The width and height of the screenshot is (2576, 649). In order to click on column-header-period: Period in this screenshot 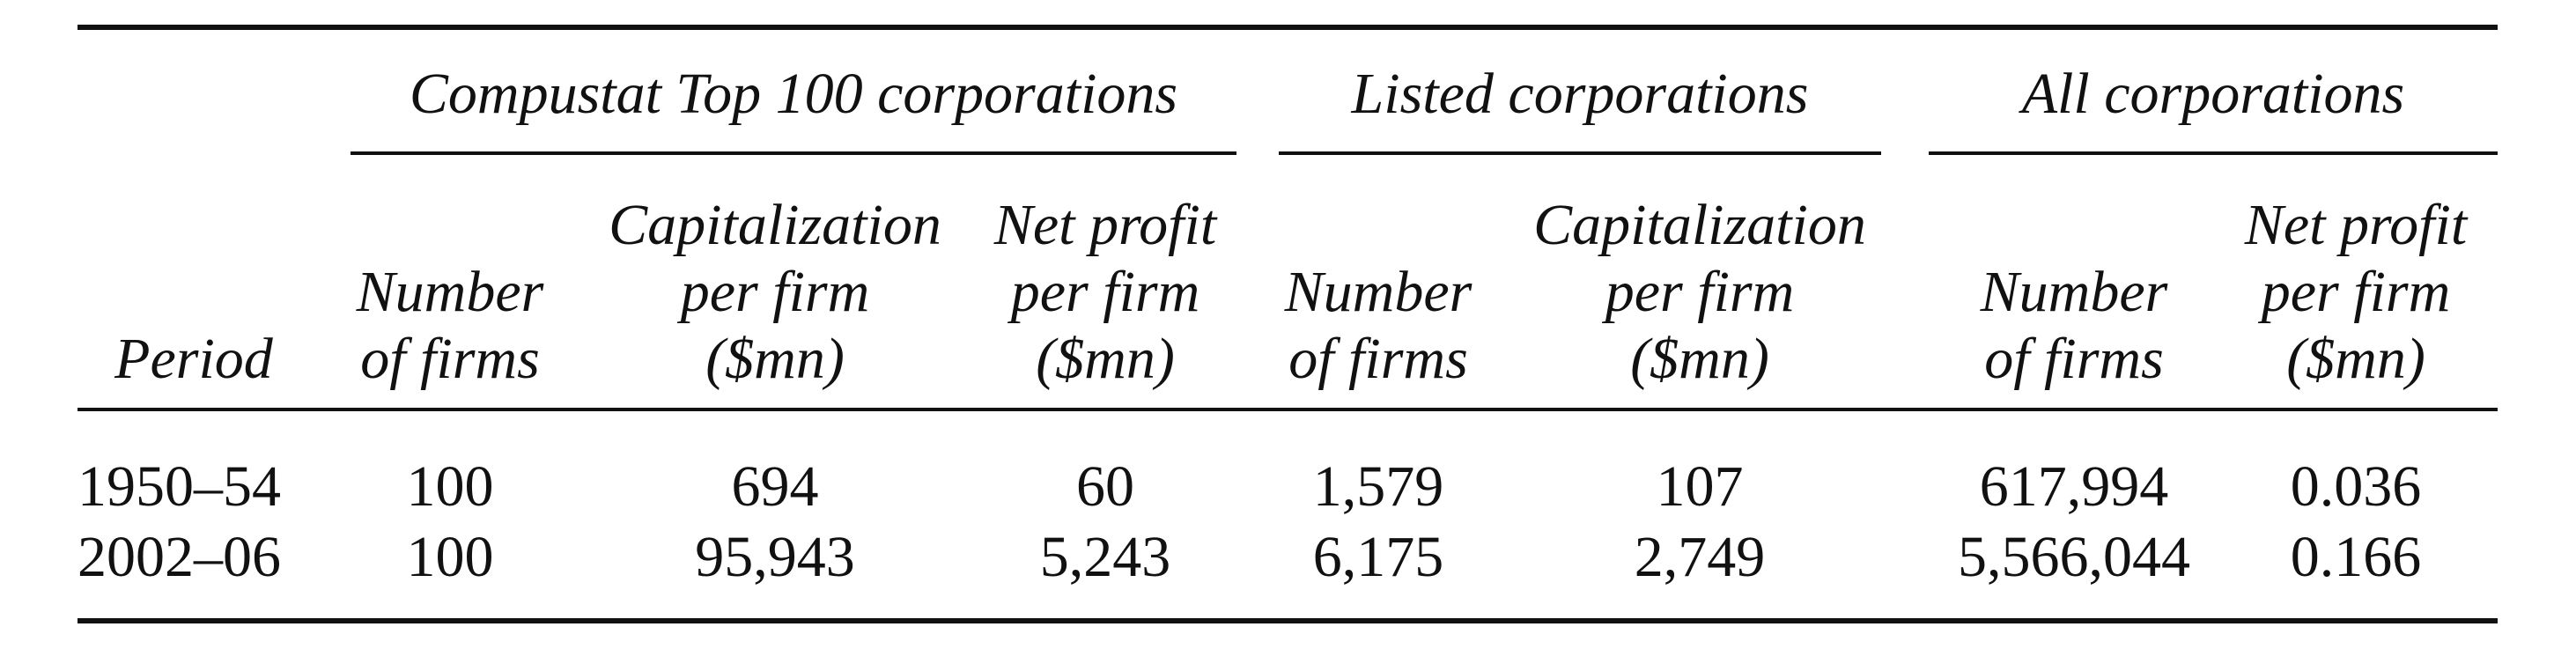, I will do `click(193, 359)`.